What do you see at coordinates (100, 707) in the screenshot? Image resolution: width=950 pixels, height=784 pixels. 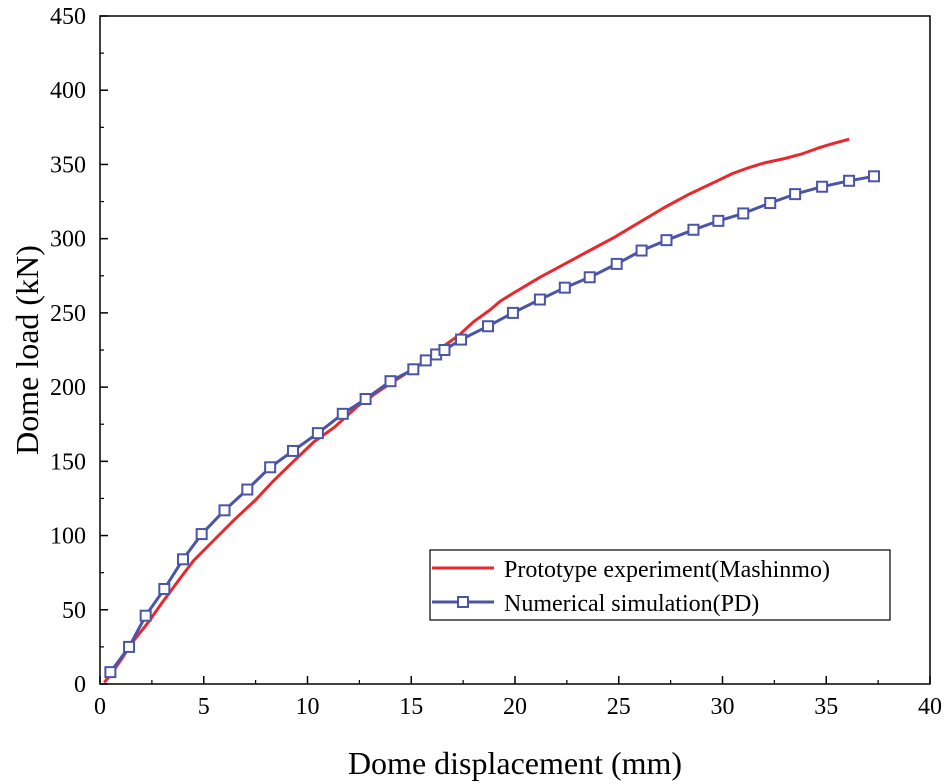 I see `x-tick-label: 0` at bounding box center [100, 707].